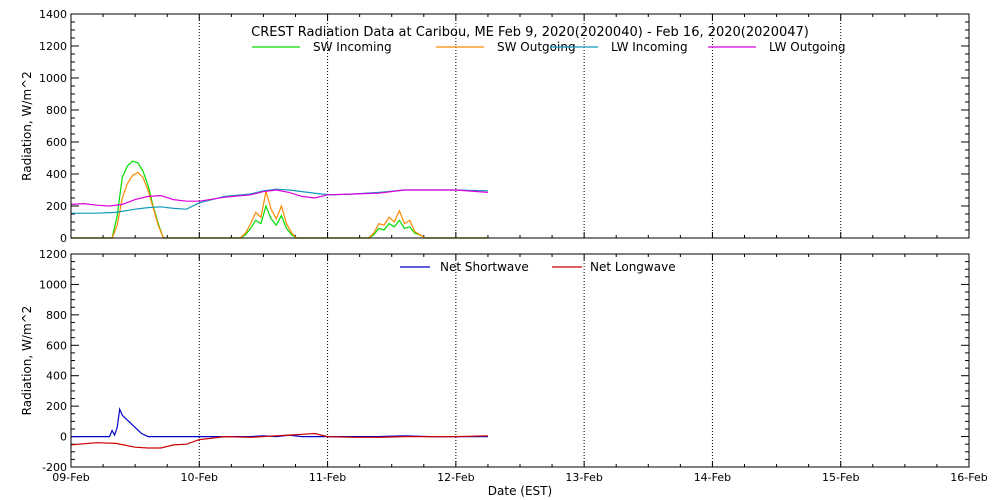  Describe the element at coordinates (352, 47) in the screenshot. I see `legend-label: SW Incoming` at that location.